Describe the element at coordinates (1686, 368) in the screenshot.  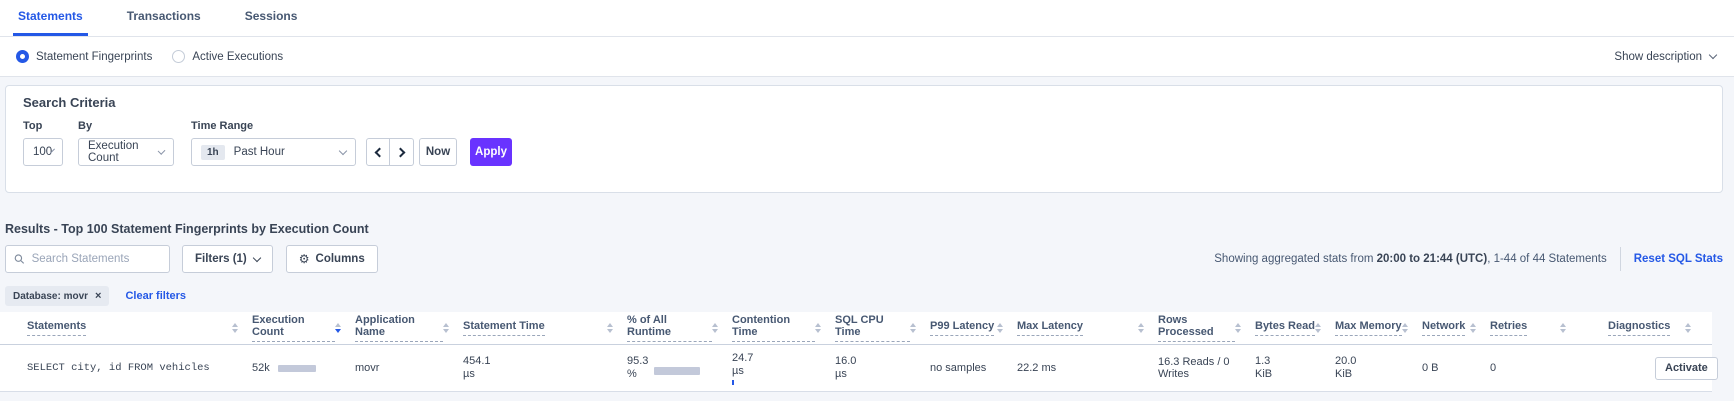
I see `activate-diagnostics-button: Activate` at that location.